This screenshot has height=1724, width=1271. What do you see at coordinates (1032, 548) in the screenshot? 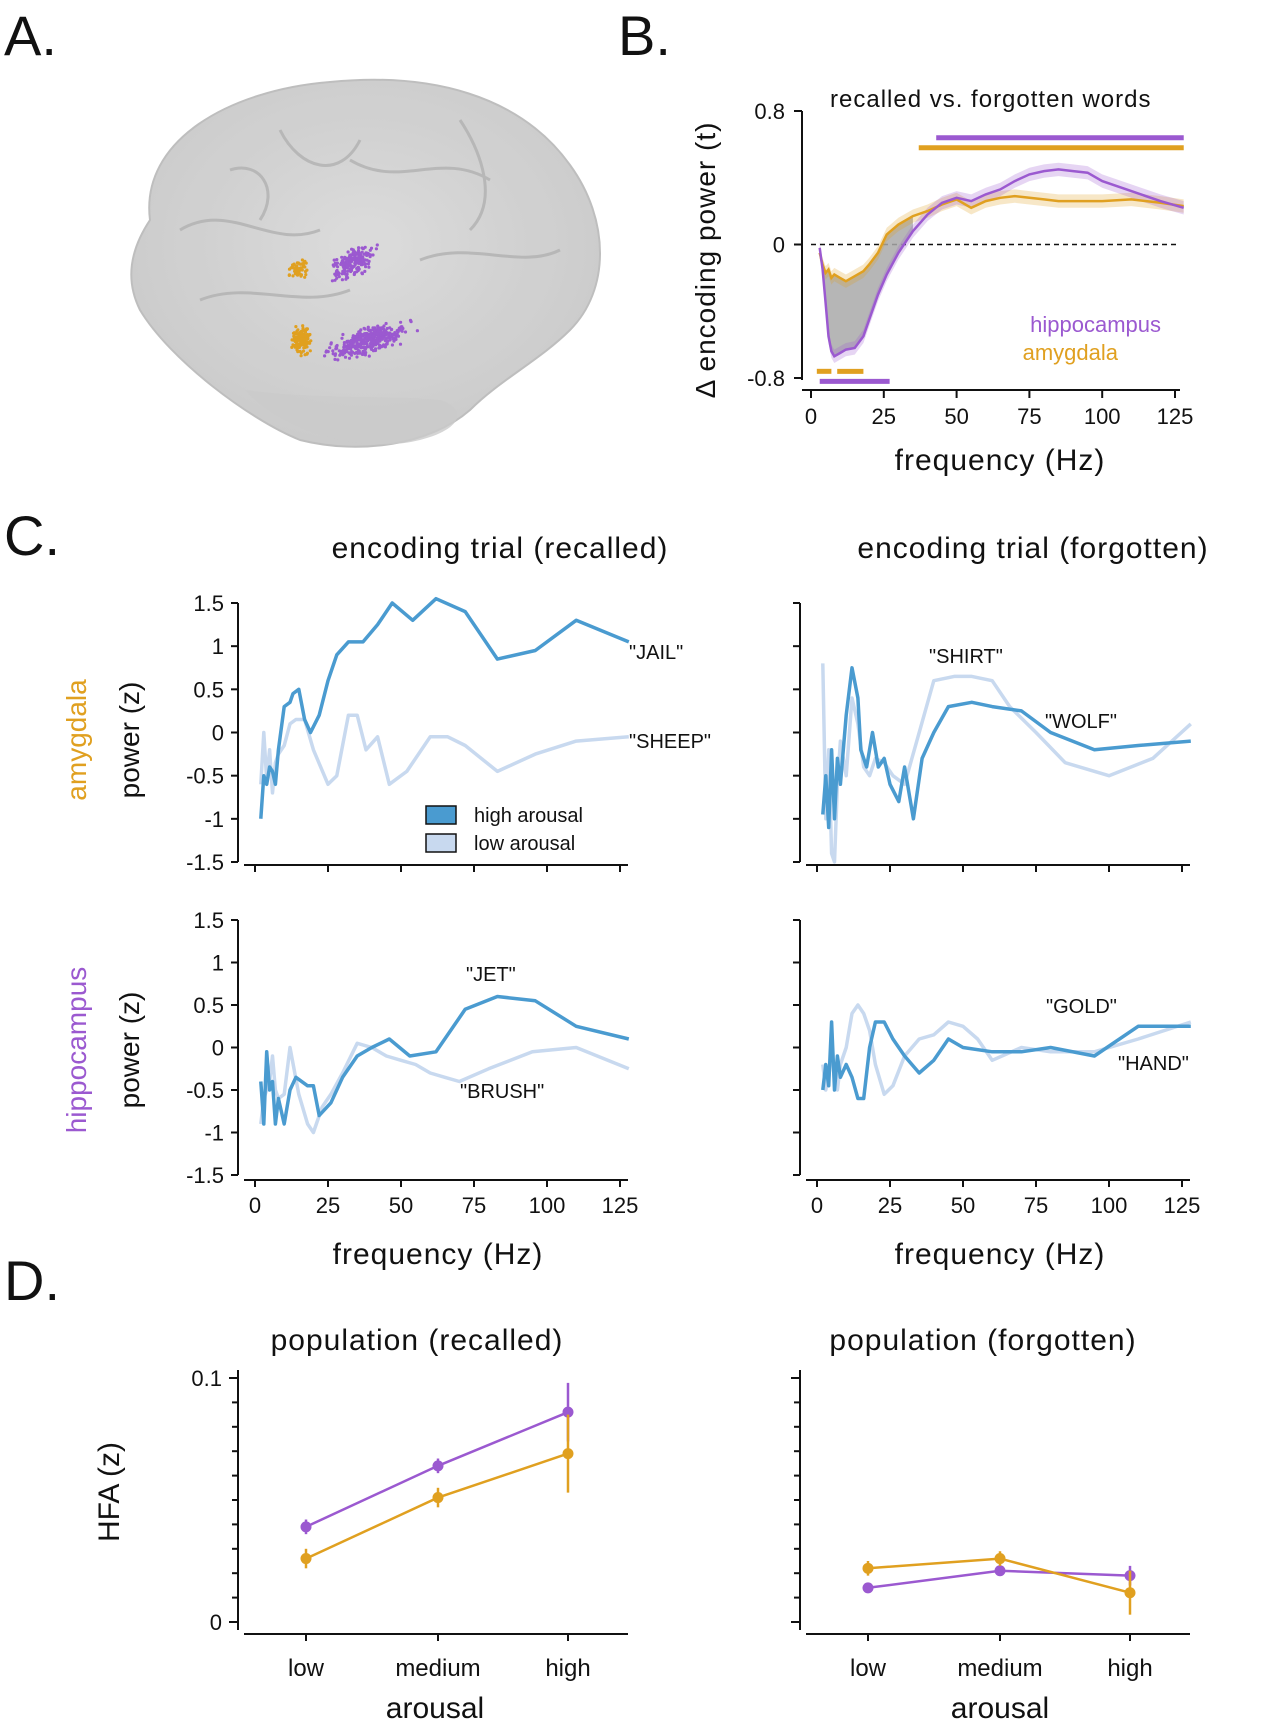
I see `panel-c-title-forgotten: encoding trial (forgotten)` at bounding box center [1032, 548].